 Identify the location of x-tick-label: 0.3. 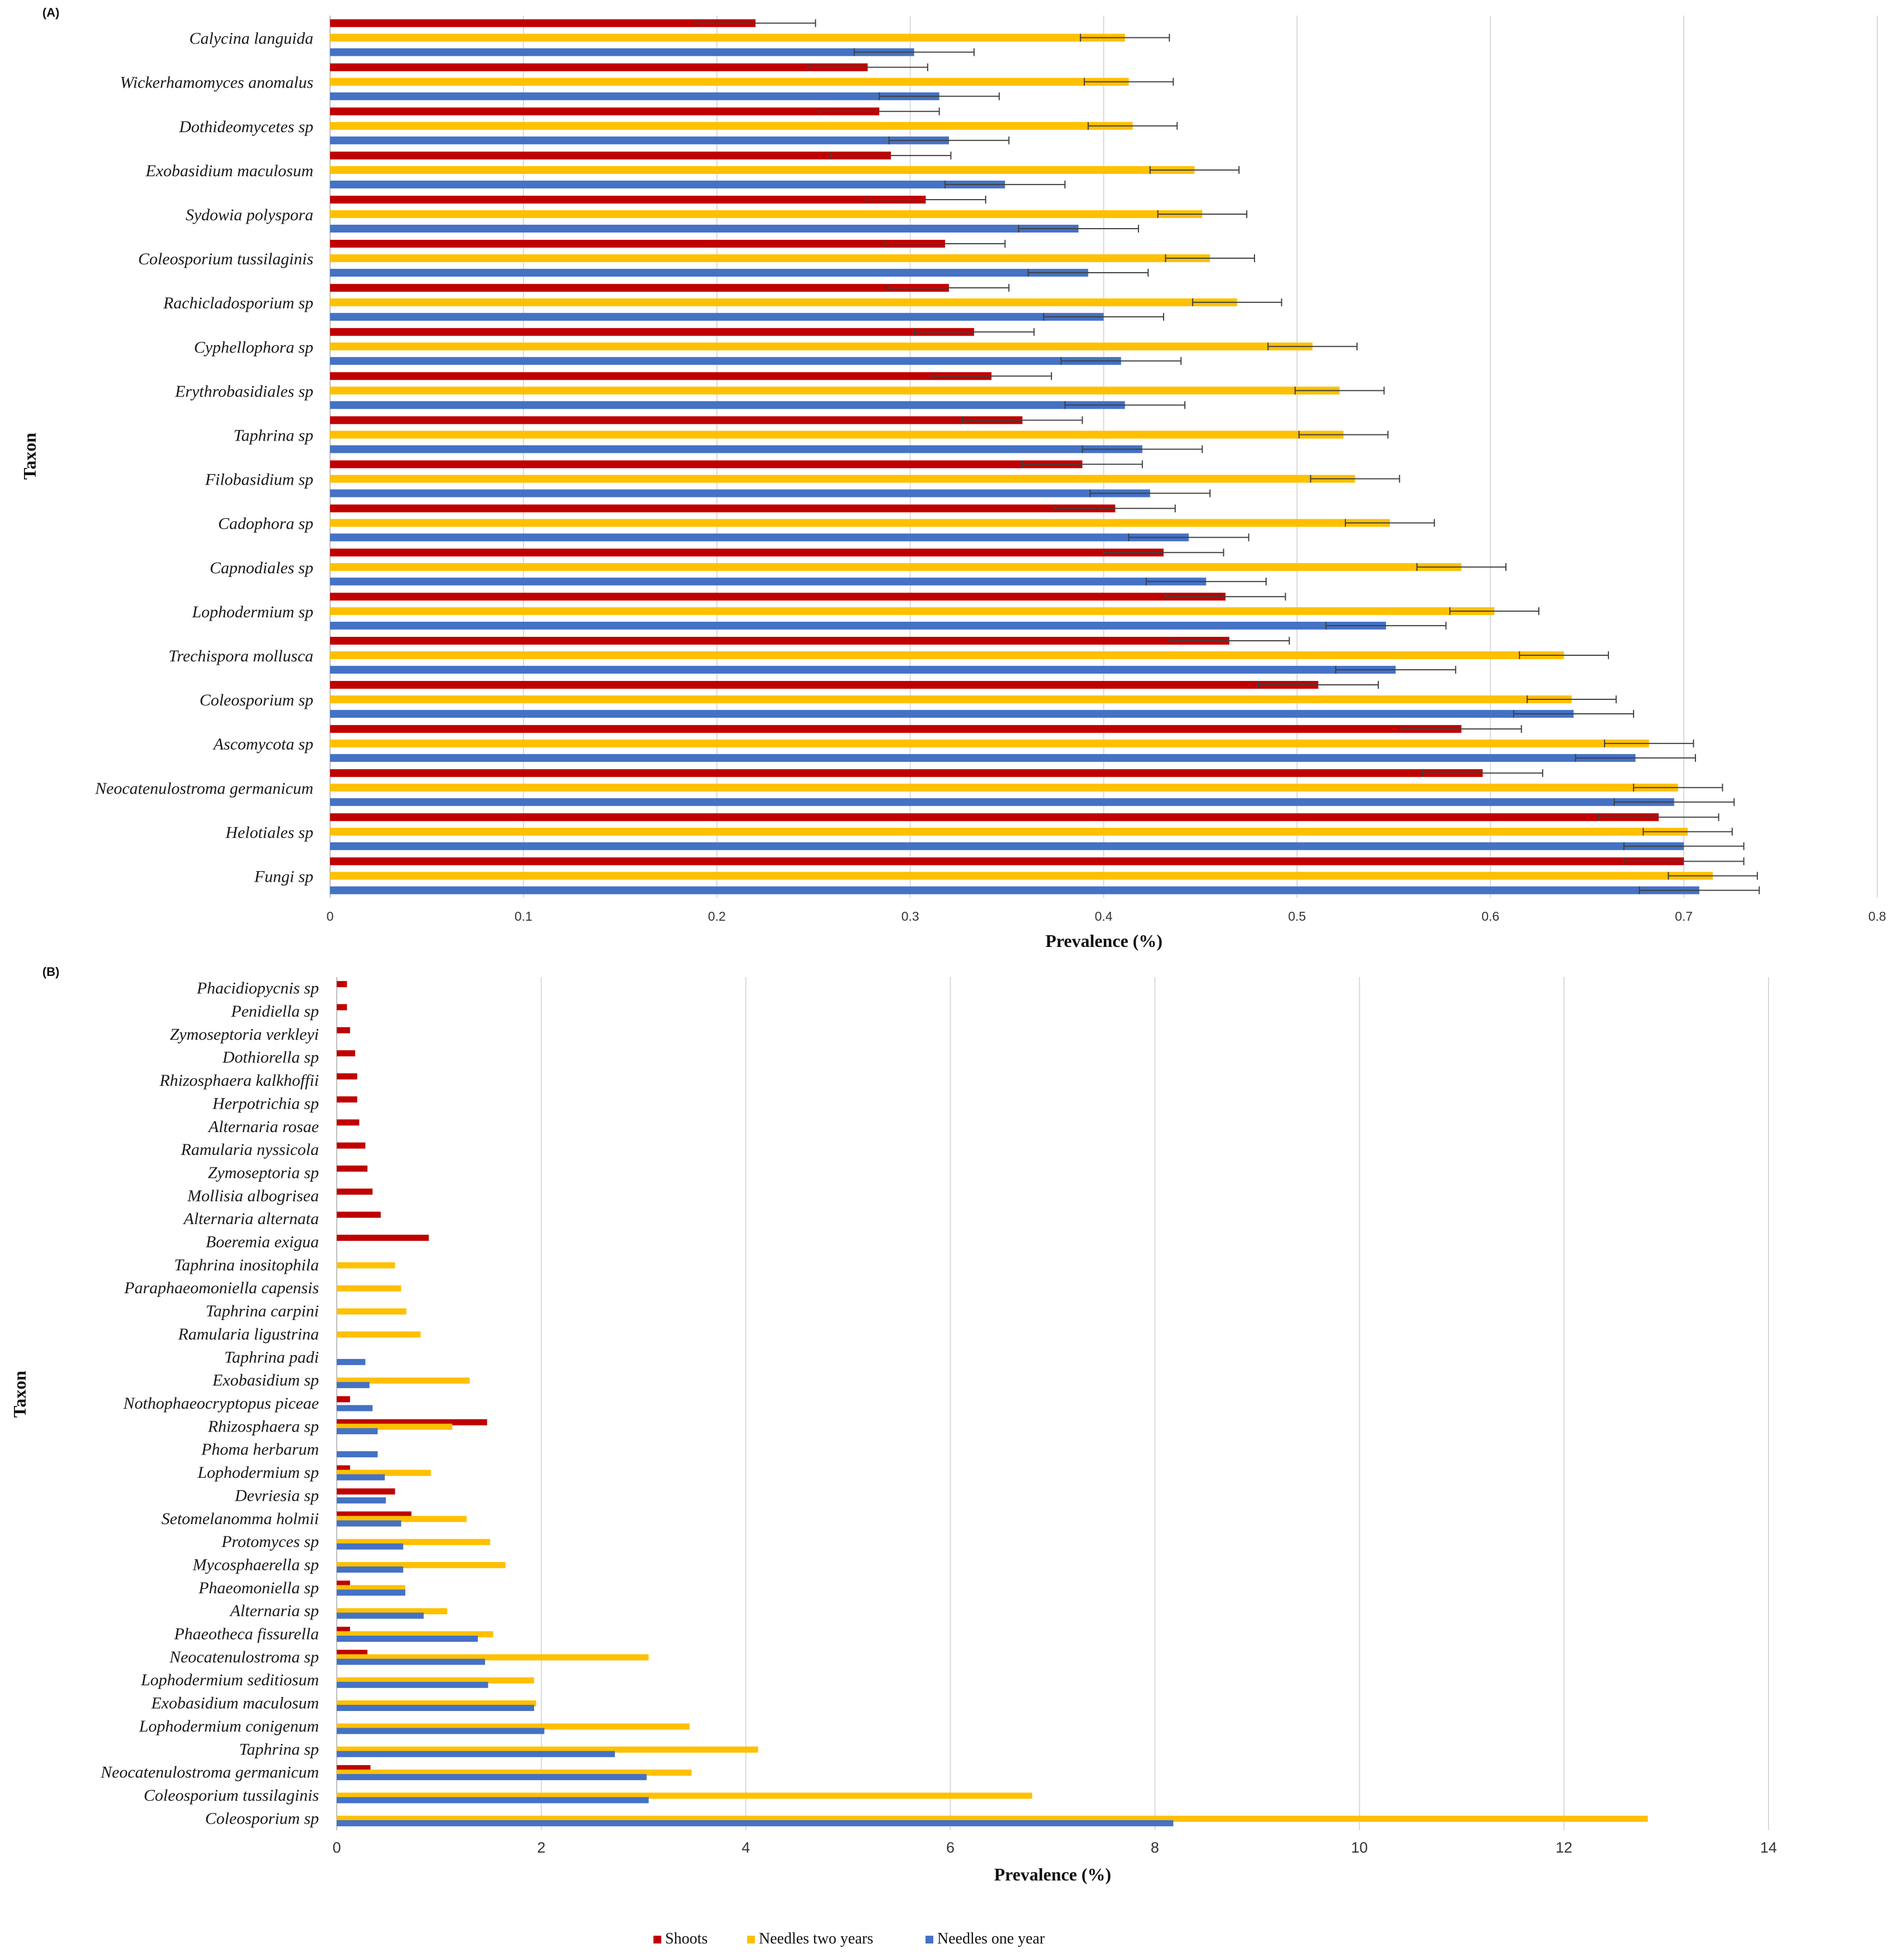
(910, 916).